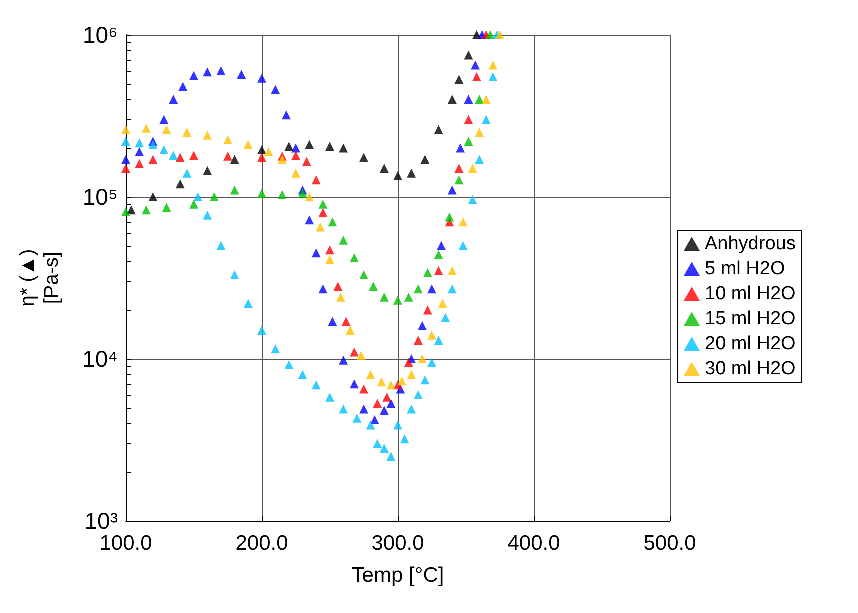 This screenshot has height=613, width=858. Describe the element at coordinates (670, 543) in the screenshot. I see `x-tick-label: 500.0` at that location.